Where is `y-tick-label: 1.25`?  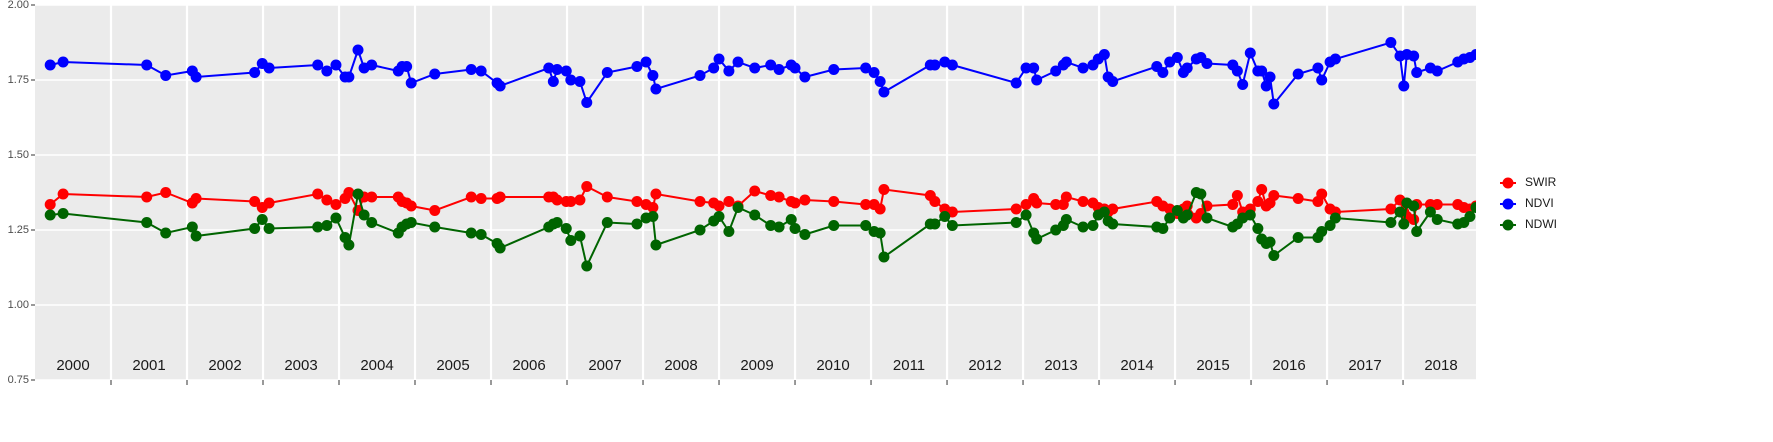
y-tick-label: 1.25 is located at coordinates (18, 230).